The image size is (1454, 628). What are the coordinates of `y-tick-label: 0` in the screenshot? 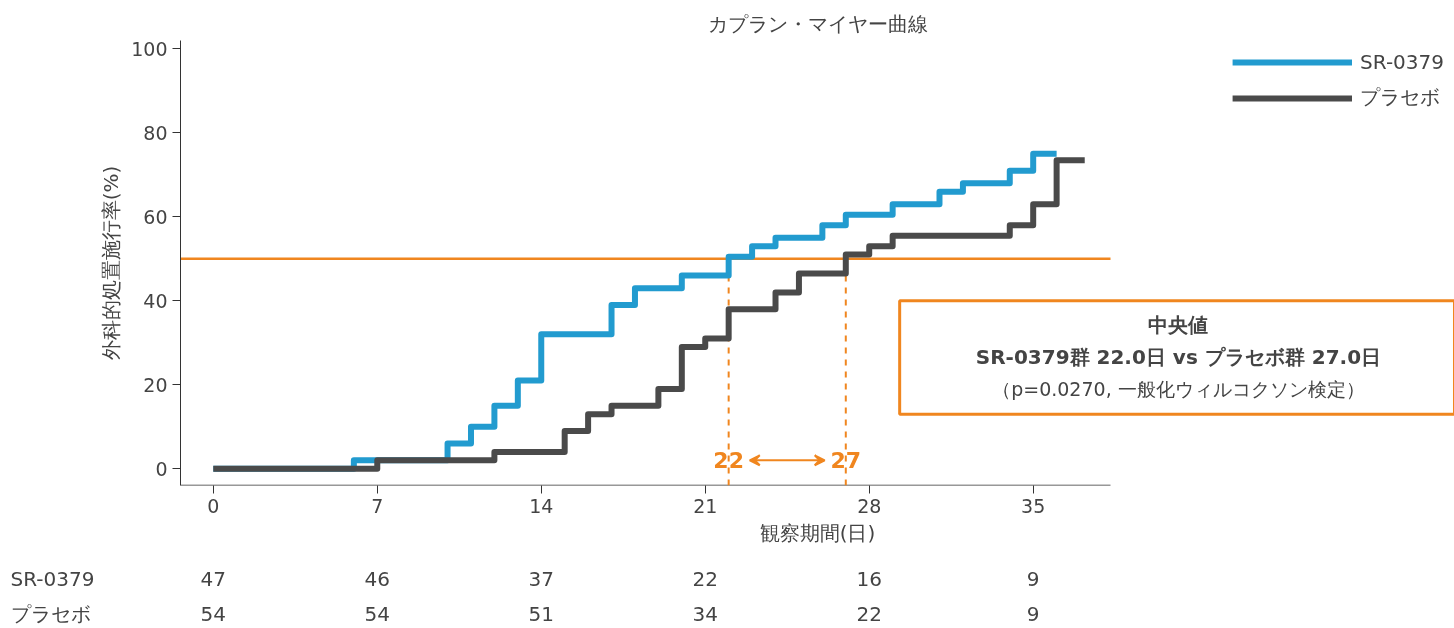 It's located at (161, 468).